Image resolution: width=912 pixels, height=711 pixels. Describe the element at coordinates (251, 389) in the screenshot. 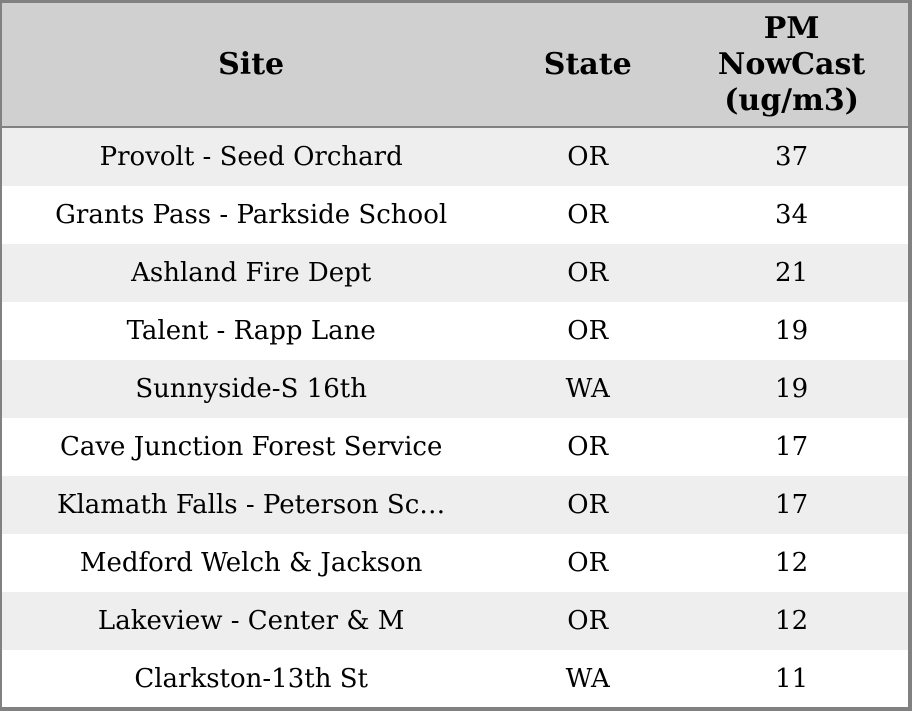

I see `site-cell: Sunnyside-S 16th` at that location.